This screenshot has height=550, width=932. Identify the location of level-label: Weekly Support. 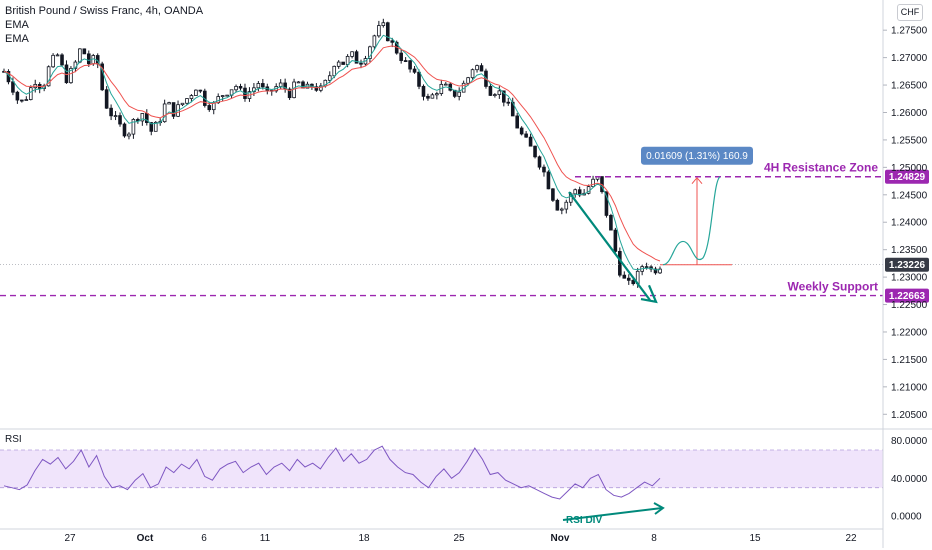
(833, 287).